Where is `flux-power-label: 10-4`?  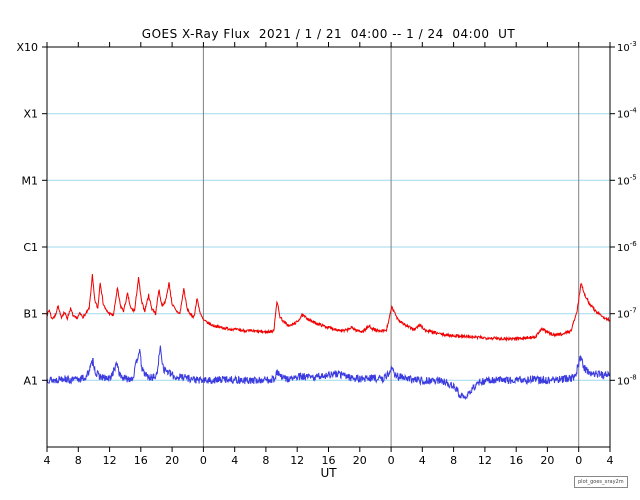 flux-power-label: 10-4 is located at coordinates (627, 114).